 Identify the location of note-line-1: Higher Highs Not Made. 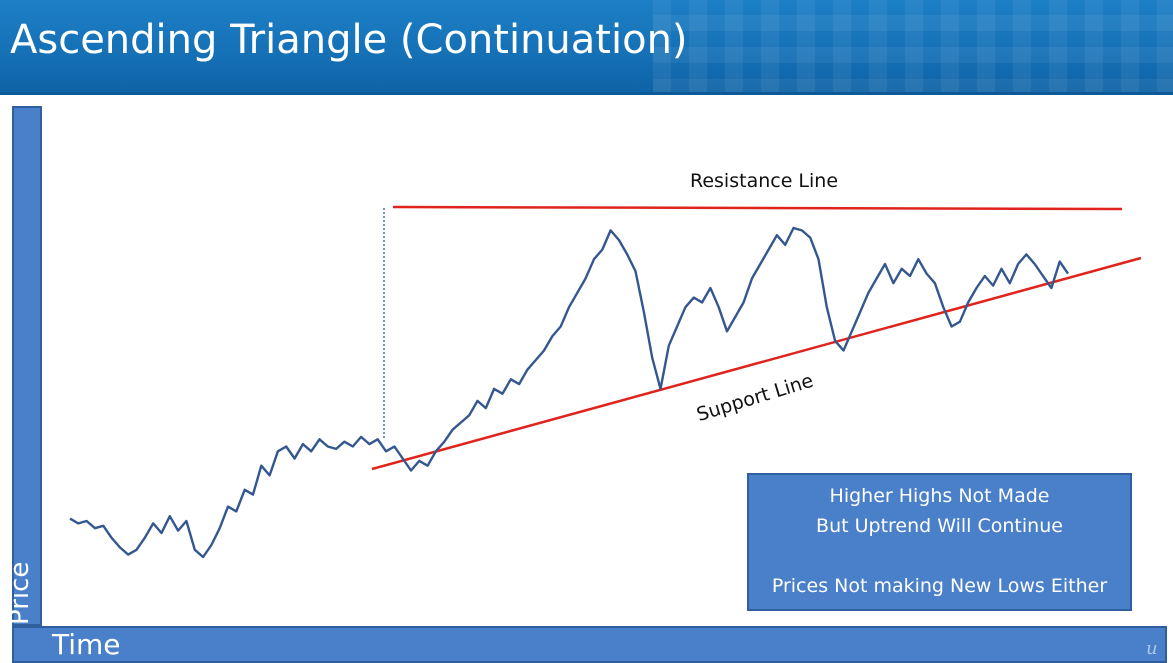
(939, 496).